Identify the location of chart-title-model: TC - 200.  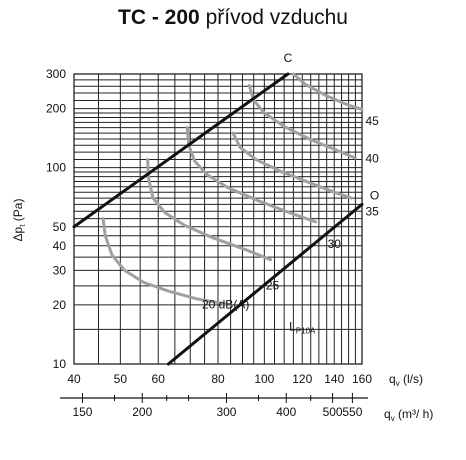
(159, 17).